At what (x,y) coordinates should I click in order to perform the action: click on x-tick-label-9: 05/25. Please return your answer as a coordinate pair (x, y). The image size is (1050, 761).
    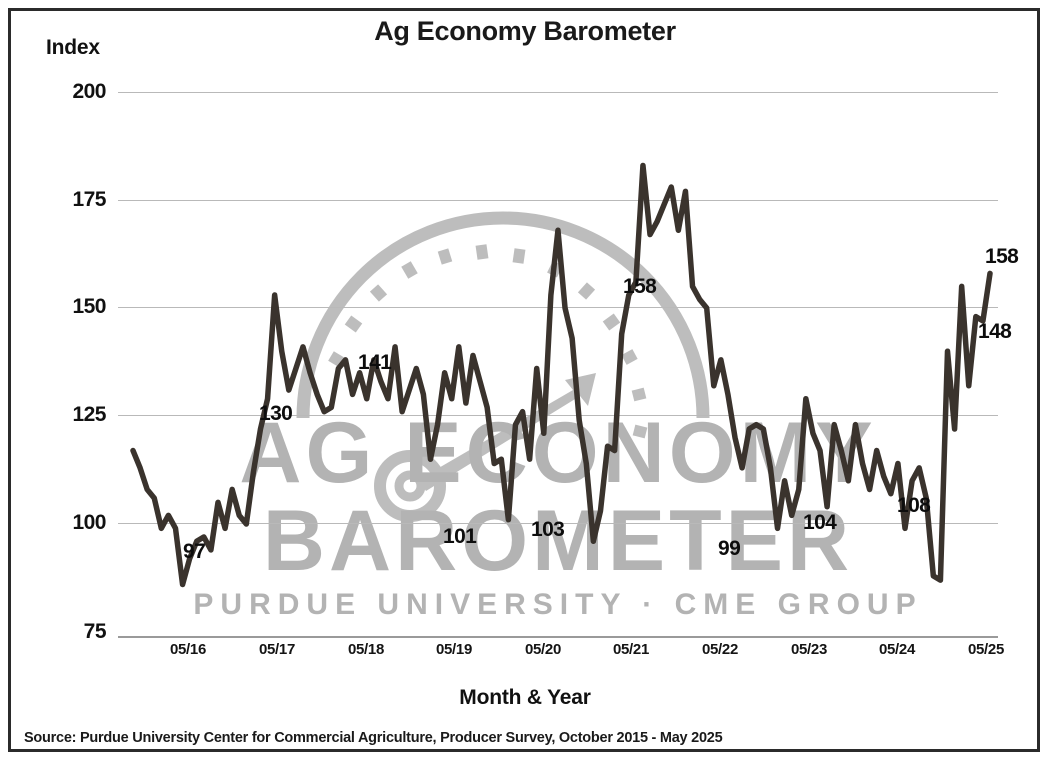
    Looking at the image, I should click on (986, 649).